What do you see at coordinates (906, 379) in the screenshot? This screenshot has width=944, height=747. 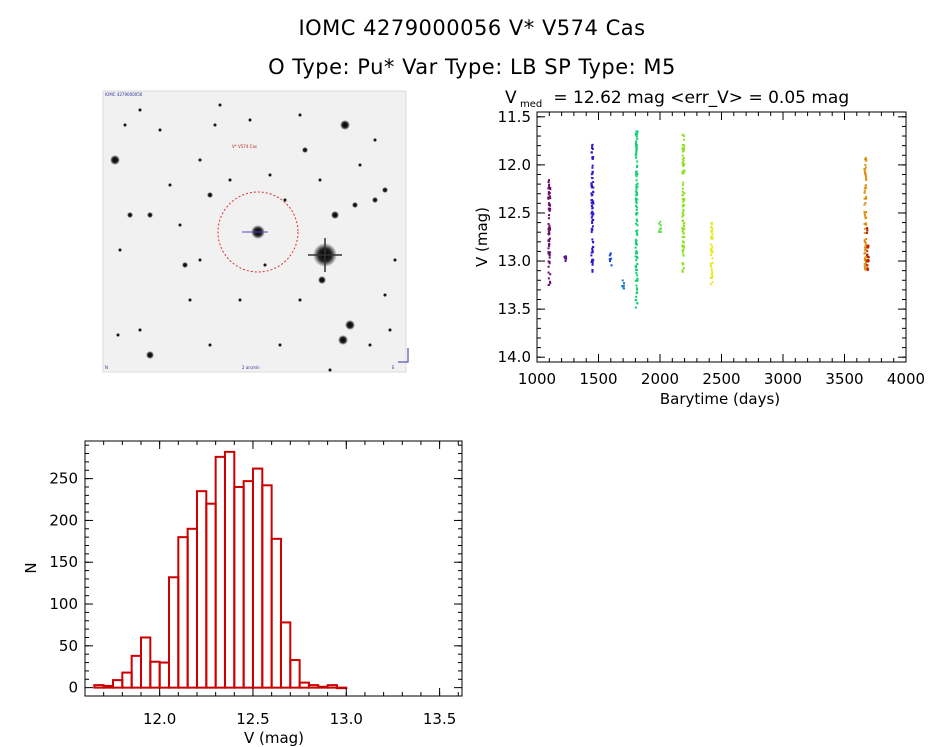 I see `lc-xtick-label: 4000` at bounding box center [906, 379].